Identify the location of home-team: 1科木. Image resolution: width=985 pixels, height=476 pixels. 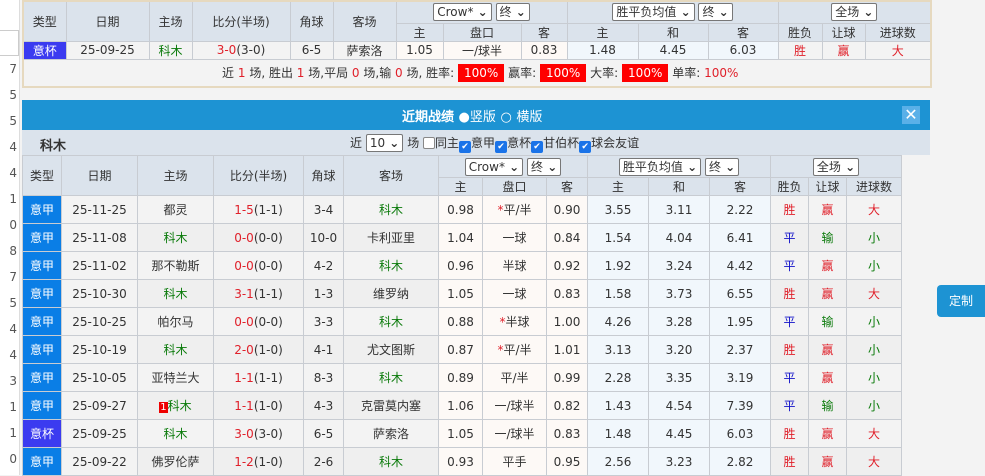
(175, 405).